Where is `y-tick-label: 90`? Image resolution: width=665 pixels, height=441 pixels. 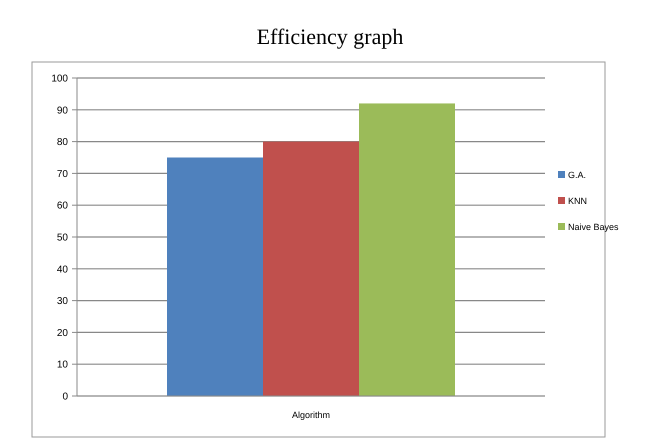
y-tick-label: 90 is located at coordinates (62, 110).